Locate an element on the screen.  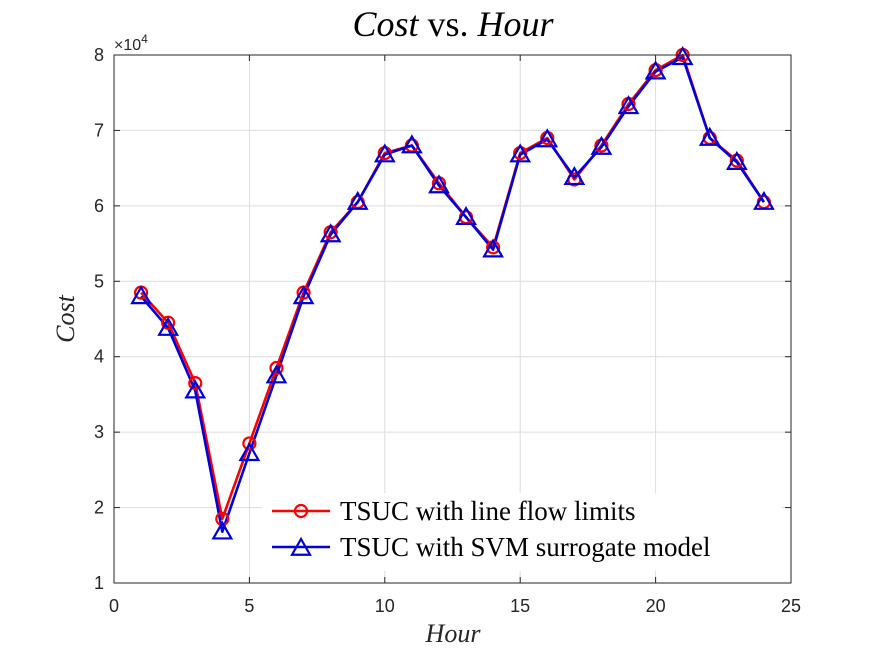
y-tick-label: 4 is located at coordinates (99, 357).